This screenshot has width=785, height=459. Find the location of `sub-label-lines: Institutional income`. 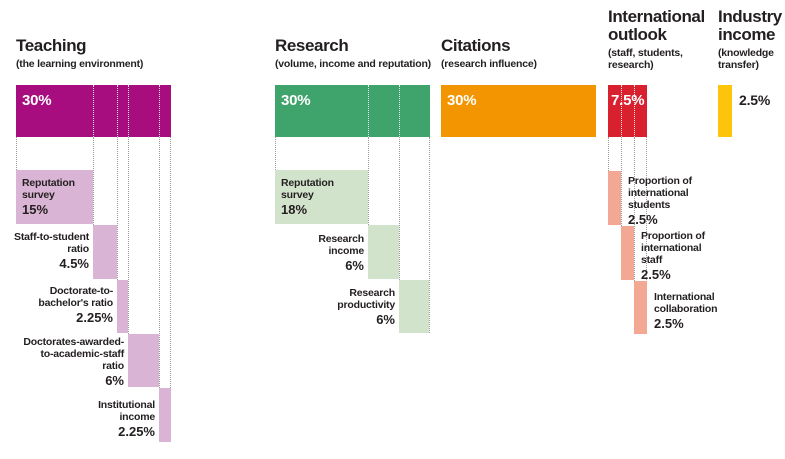

sub-label-lines: Institutional income is located at coordinates (126, 411).